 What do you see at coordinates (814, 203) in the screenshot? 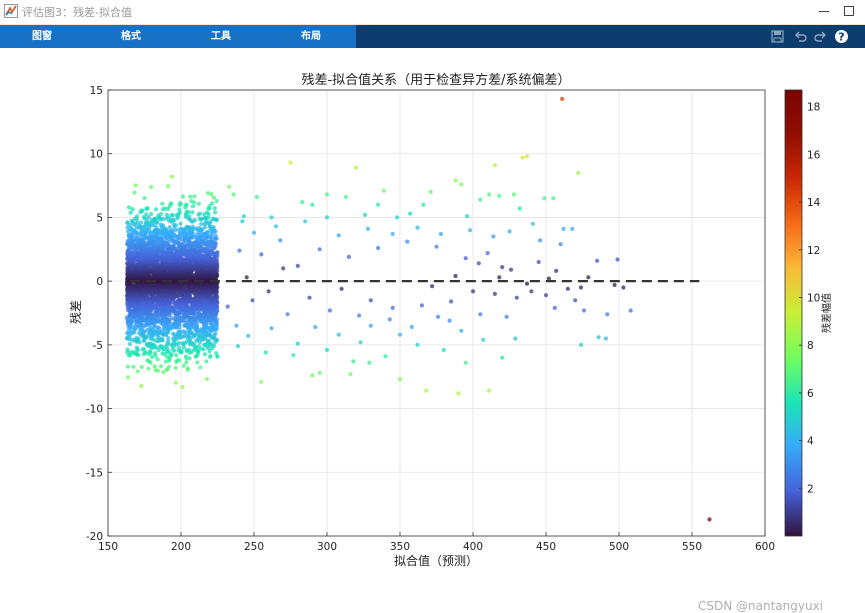
I see `colorbar-tick-label: 14` at bounding box center [814, 203].